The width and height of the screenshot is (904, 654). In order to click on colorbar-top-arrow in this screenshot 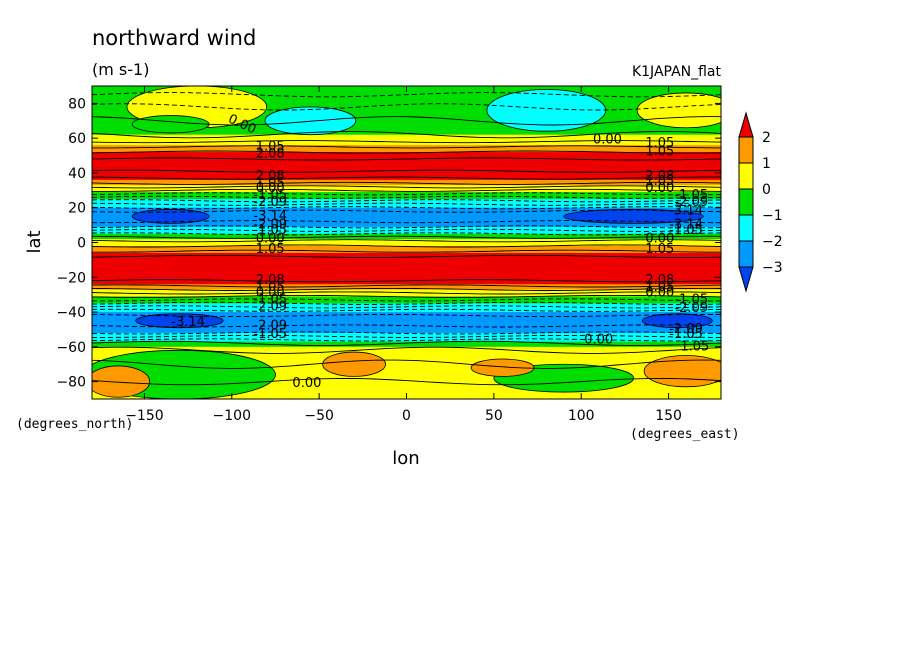, I will do `click(746, 124)`.